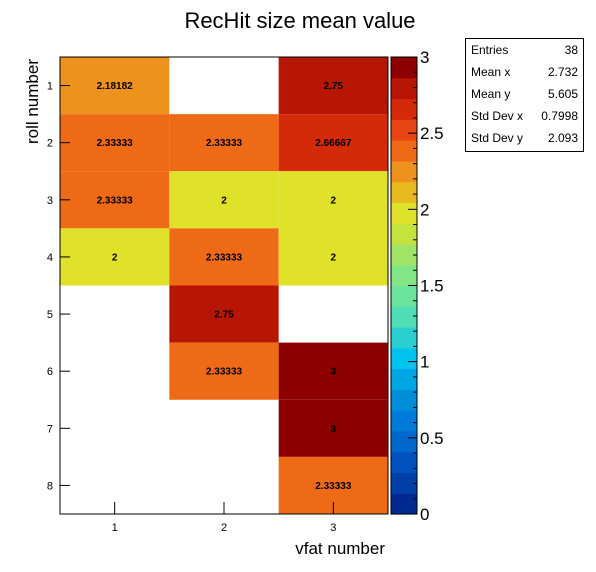  Describe the element at coordinates (50, 201) in the screenshot. I see `y-tick-label: 3` at that location.